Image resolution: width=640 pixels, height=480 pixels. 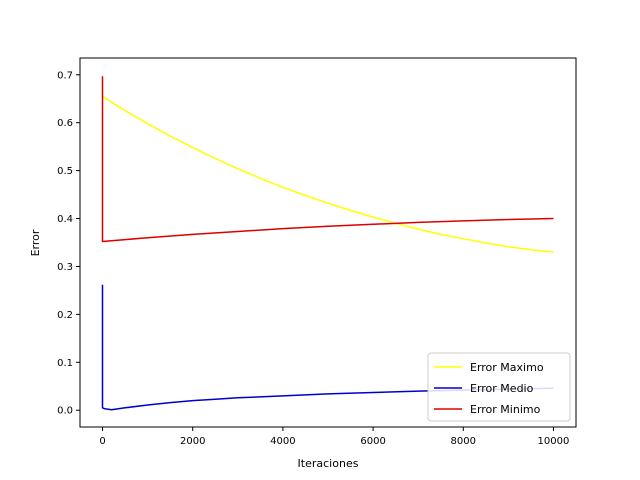 I want to click on x-axis-label: Iteraciones, so click(x=328, y=463).